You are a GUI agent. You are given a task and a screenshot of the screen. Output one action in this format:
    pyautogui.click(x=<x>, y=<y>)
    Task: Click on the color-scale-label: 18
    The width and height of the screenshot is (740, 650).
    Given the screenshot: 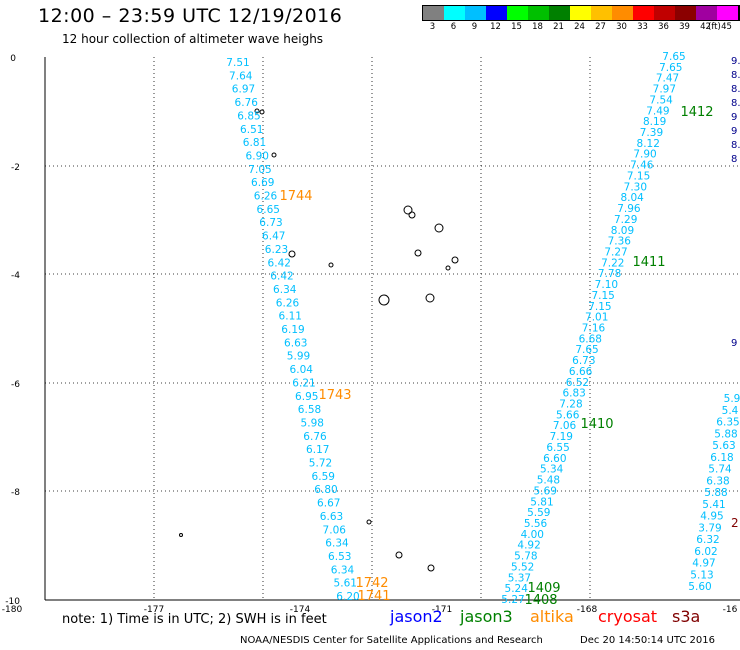 What is the action you would take?
    pyautogui.click(x=537, y=27)
    